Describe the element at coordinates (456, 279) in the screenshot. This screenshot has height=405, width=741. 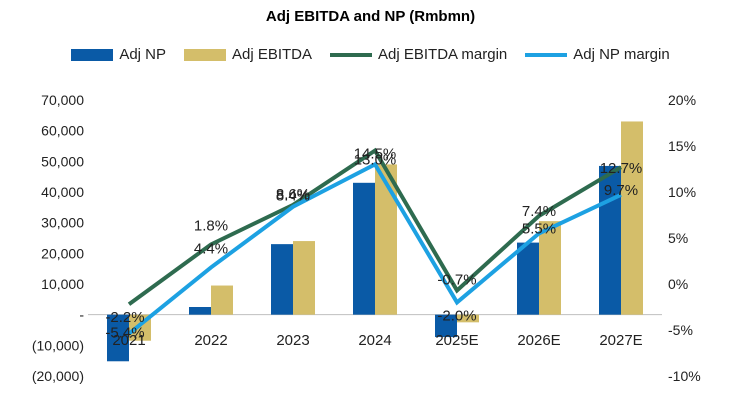
I see `data-label: -0.7%` at that location.